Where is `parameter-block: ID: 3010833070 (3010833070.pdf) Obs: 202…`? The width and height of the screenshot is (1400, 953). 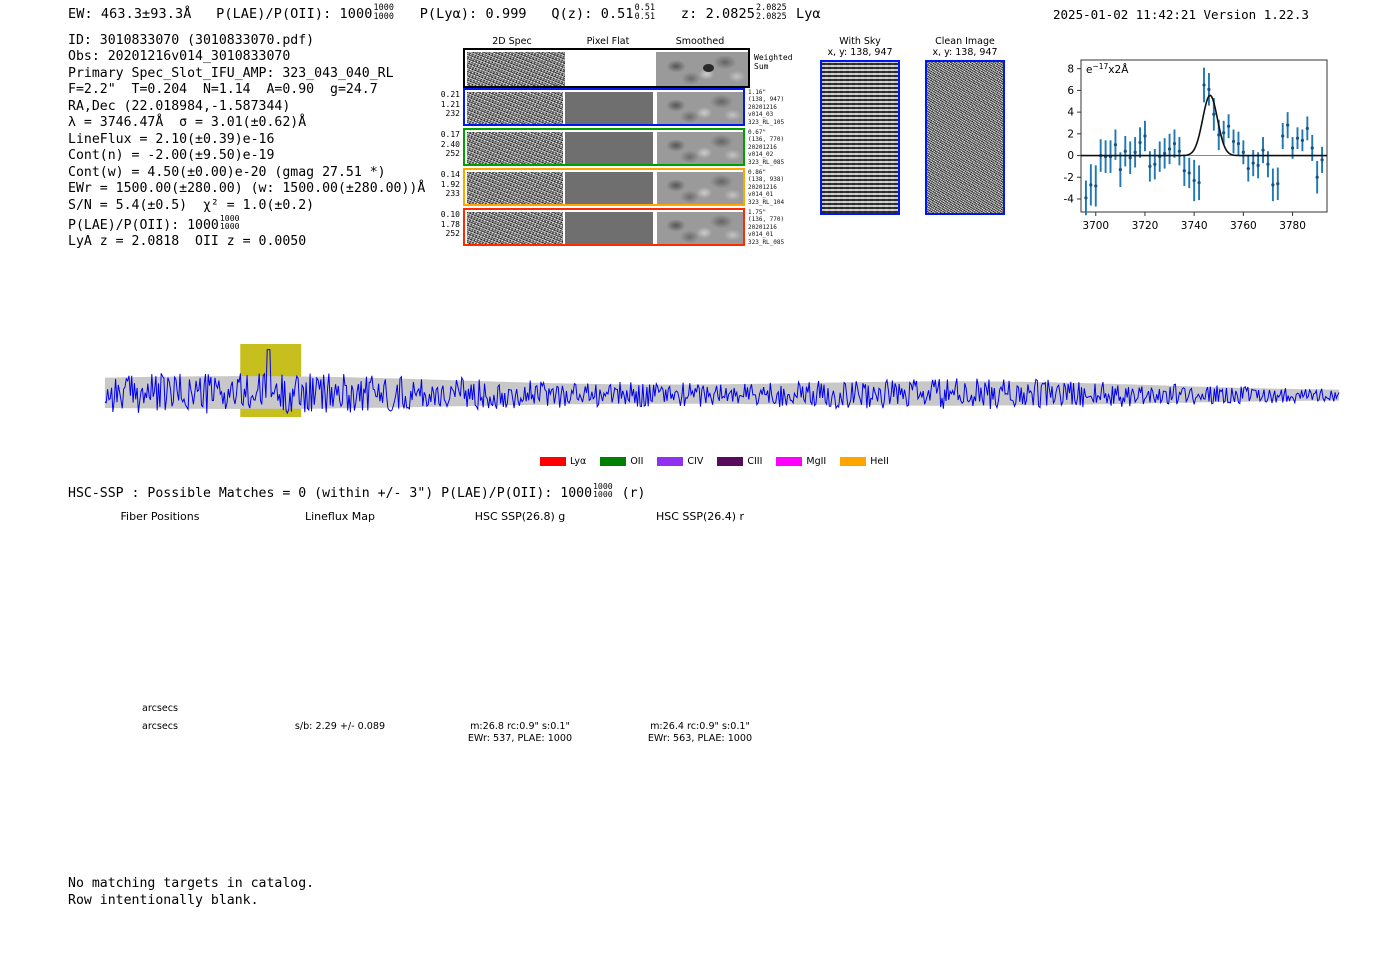
parameter-block: ID: 3010833070 (3010833070.pdf) Obs: 202… is located at coordinates (246, 142).